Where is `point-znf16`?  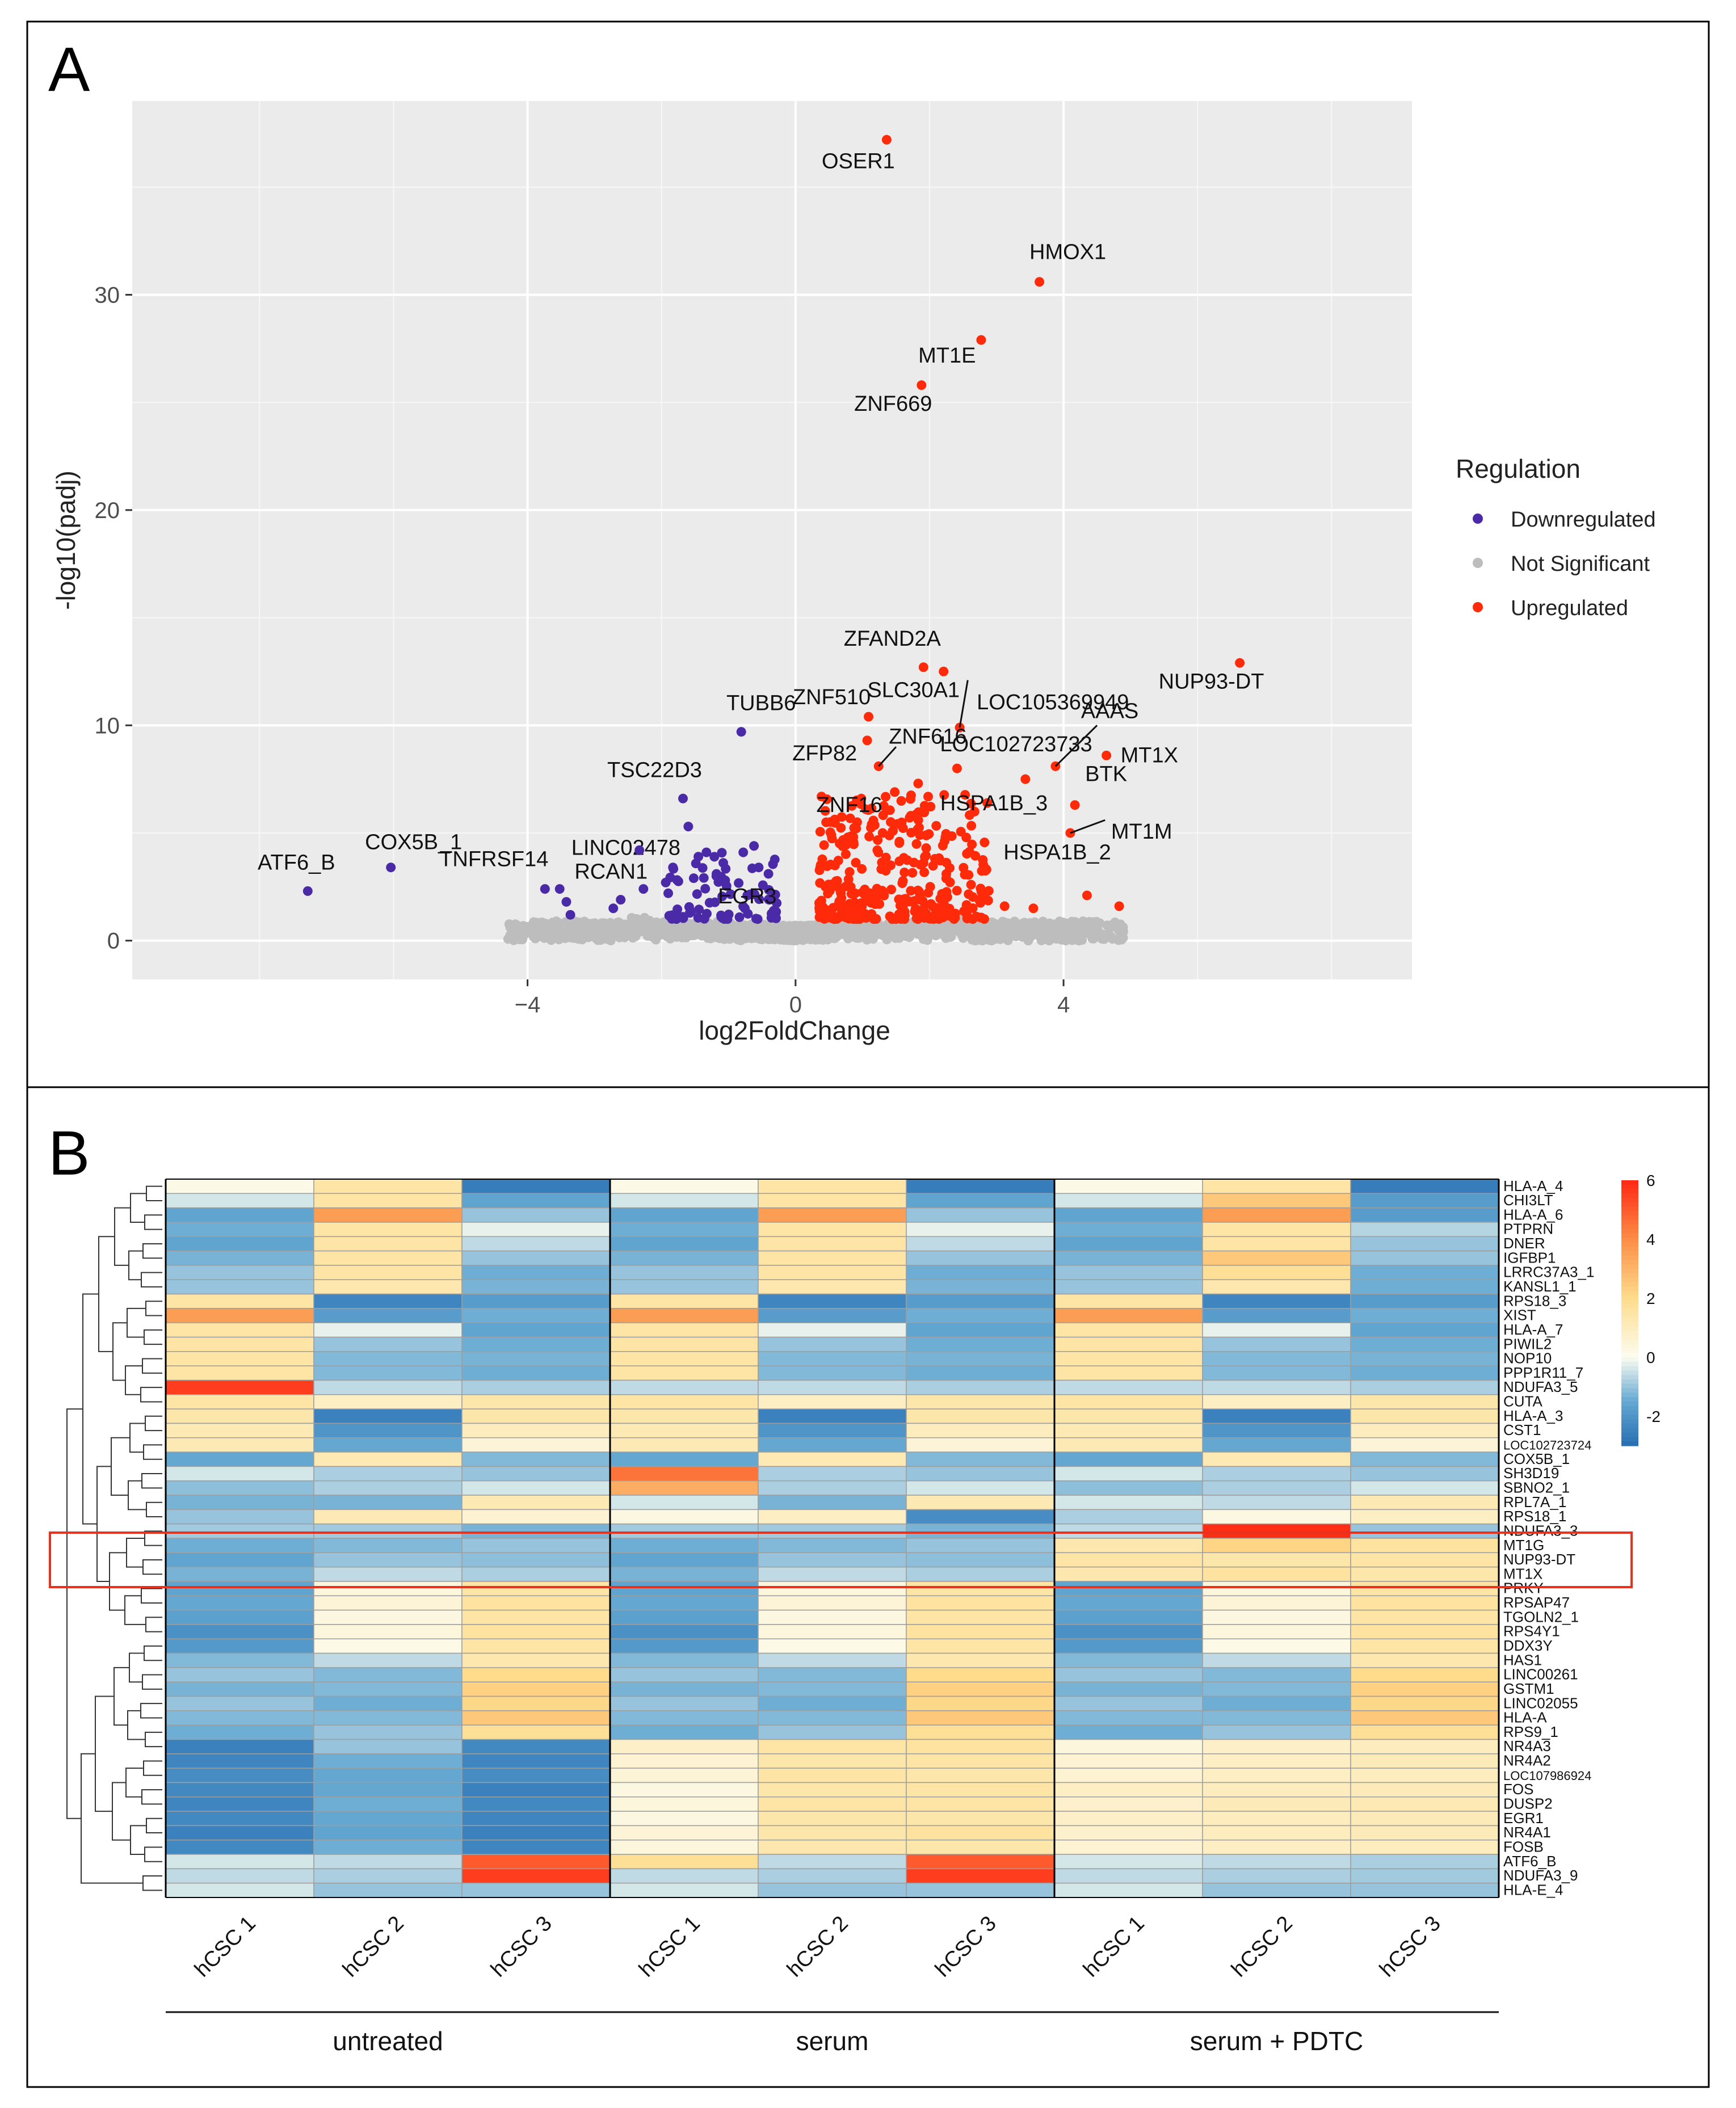 point-znf16 is located at coordinates (895, 792).